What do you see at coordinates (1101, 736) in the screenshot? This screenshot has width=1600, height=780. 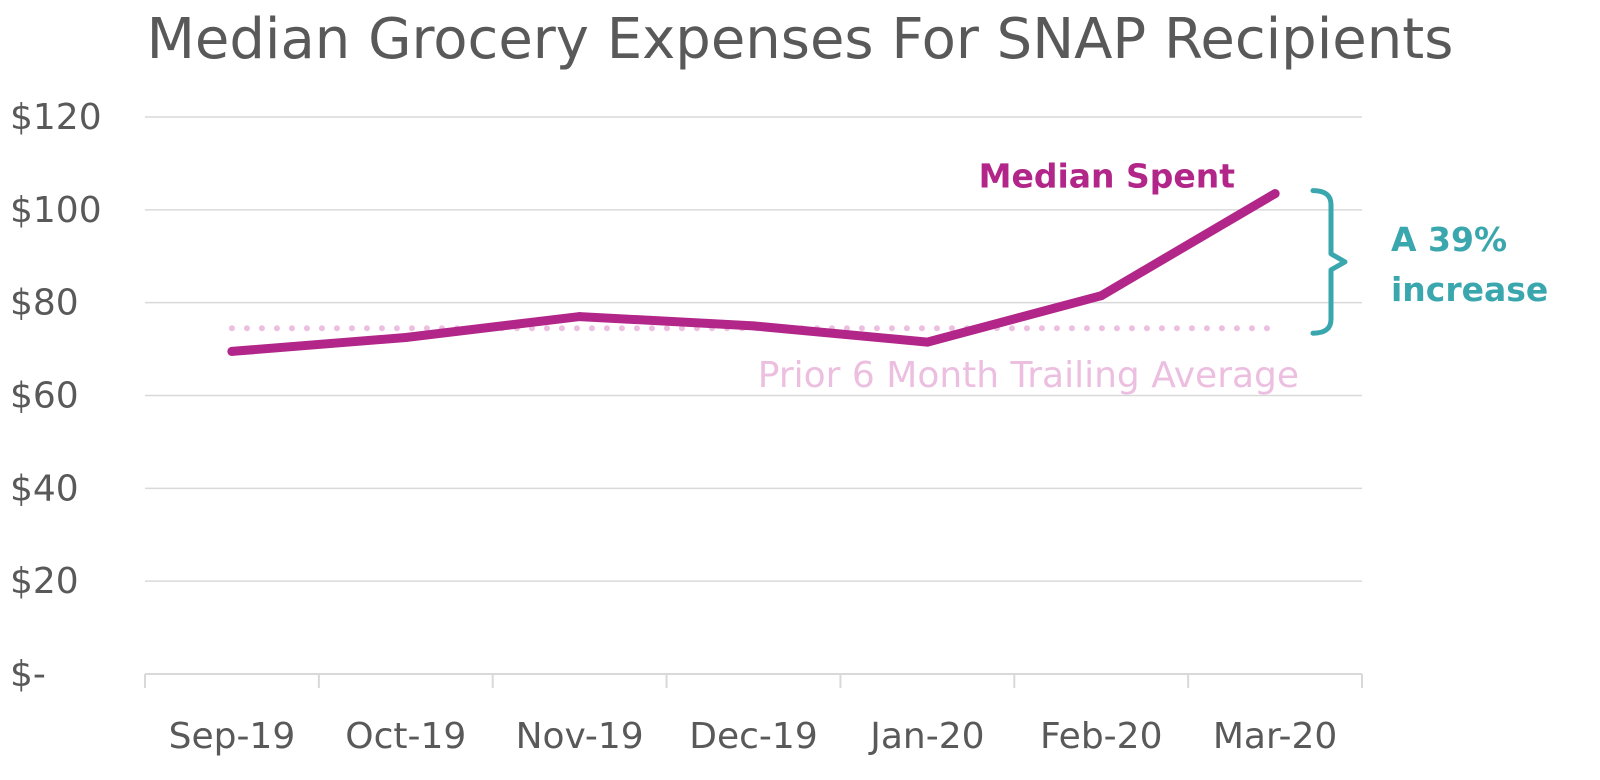 I see `x-tick-label: Feb-20` at bounding box center [1101, 736].